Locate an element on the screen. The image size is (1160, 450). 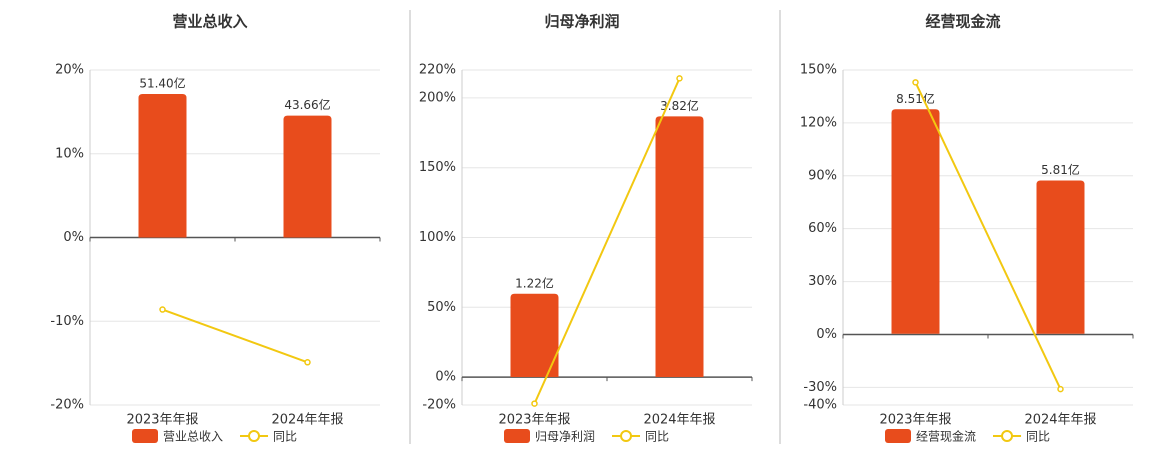
y-tick-label: 200% is located at coordinates (437, 97).